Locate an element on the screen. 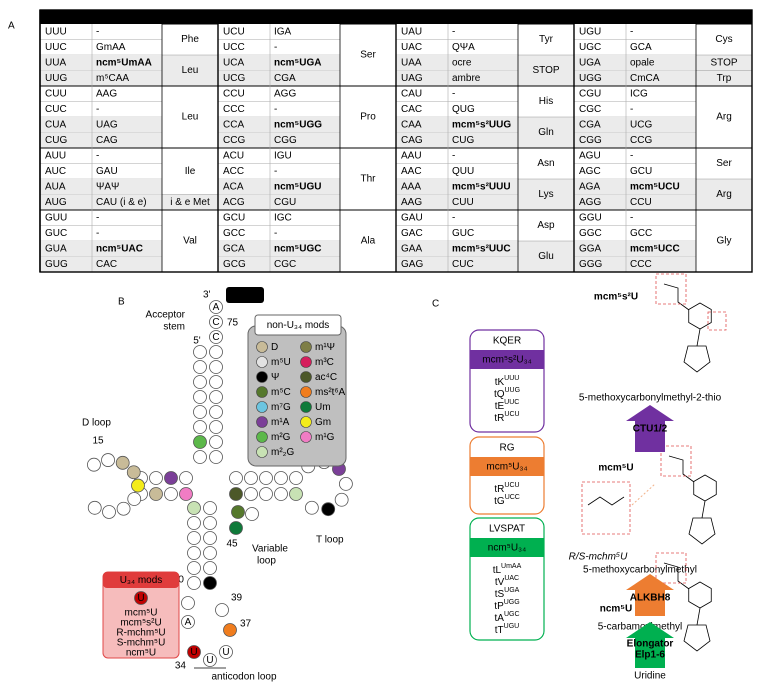  trna: tSUGA is located at coordinates (507, 593).